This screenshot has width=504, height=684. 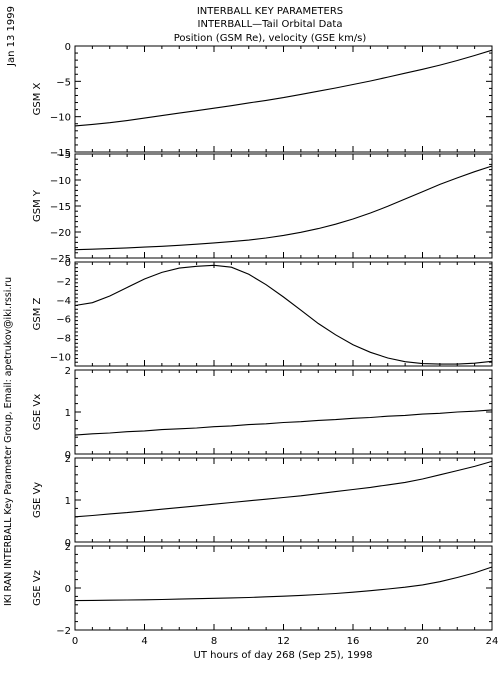 What do you see at coordinates (283, 655) in the screenshot?
I see `x-axis-label: UT hours of day 268 (Sep 25), 1998` at bounding box center [283, 655].